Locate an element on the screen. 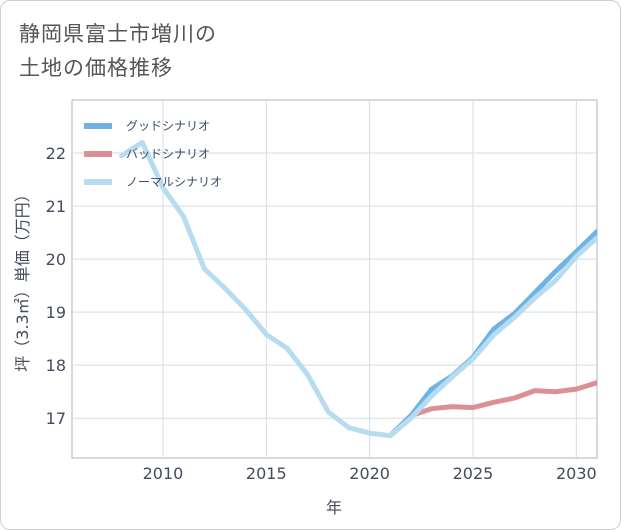 The image size is (621, 530). x-tick-label: 2025 is located at coordinates (473, 473).